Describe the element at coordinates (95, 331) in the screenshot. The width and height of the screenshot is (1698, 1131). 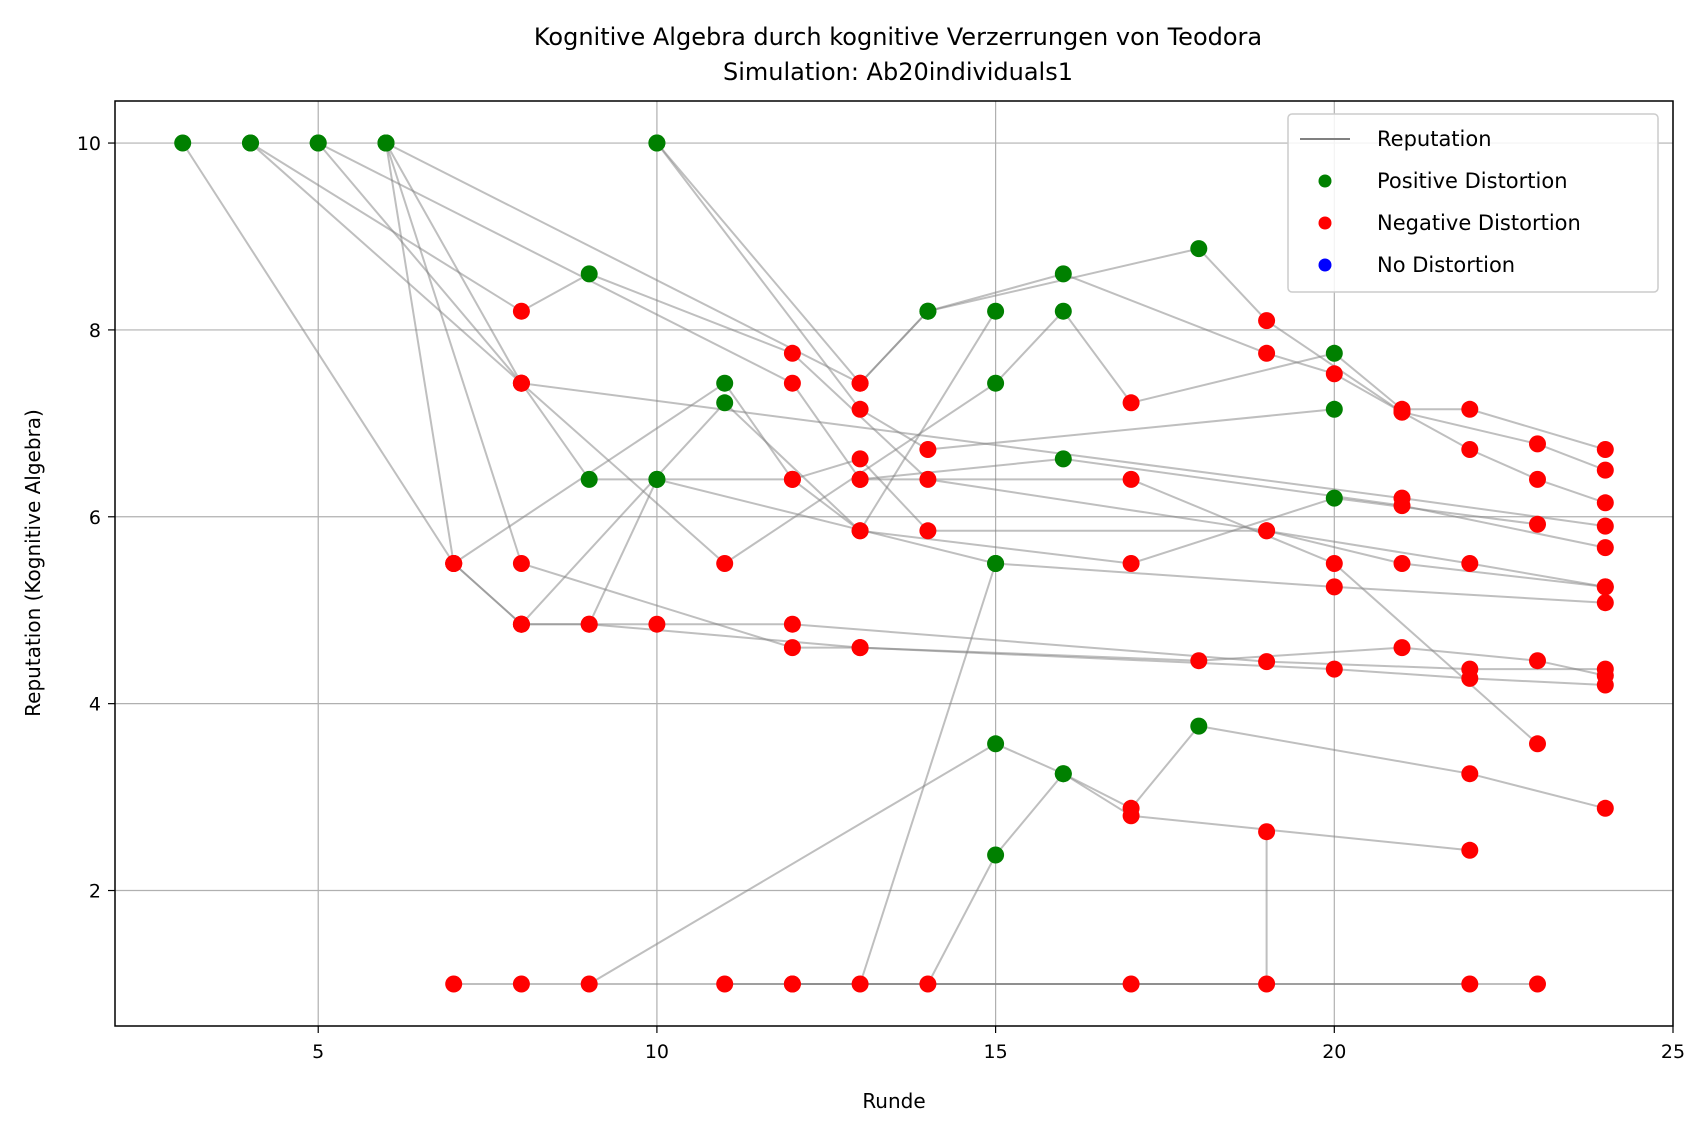
I see `y-tick-label: 8` at that location.